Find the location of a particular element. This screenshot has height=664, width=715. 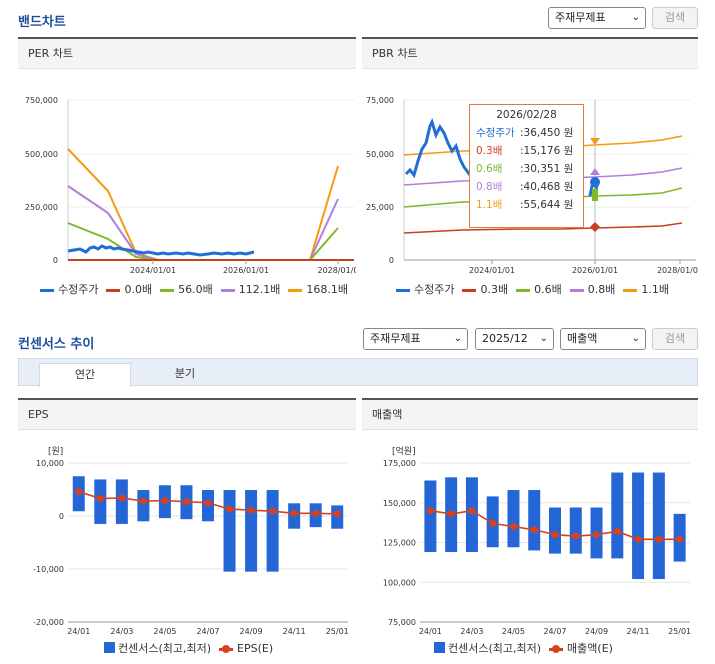

eps-x-tick-label: 24/09 is located at coordinates (251, 631).